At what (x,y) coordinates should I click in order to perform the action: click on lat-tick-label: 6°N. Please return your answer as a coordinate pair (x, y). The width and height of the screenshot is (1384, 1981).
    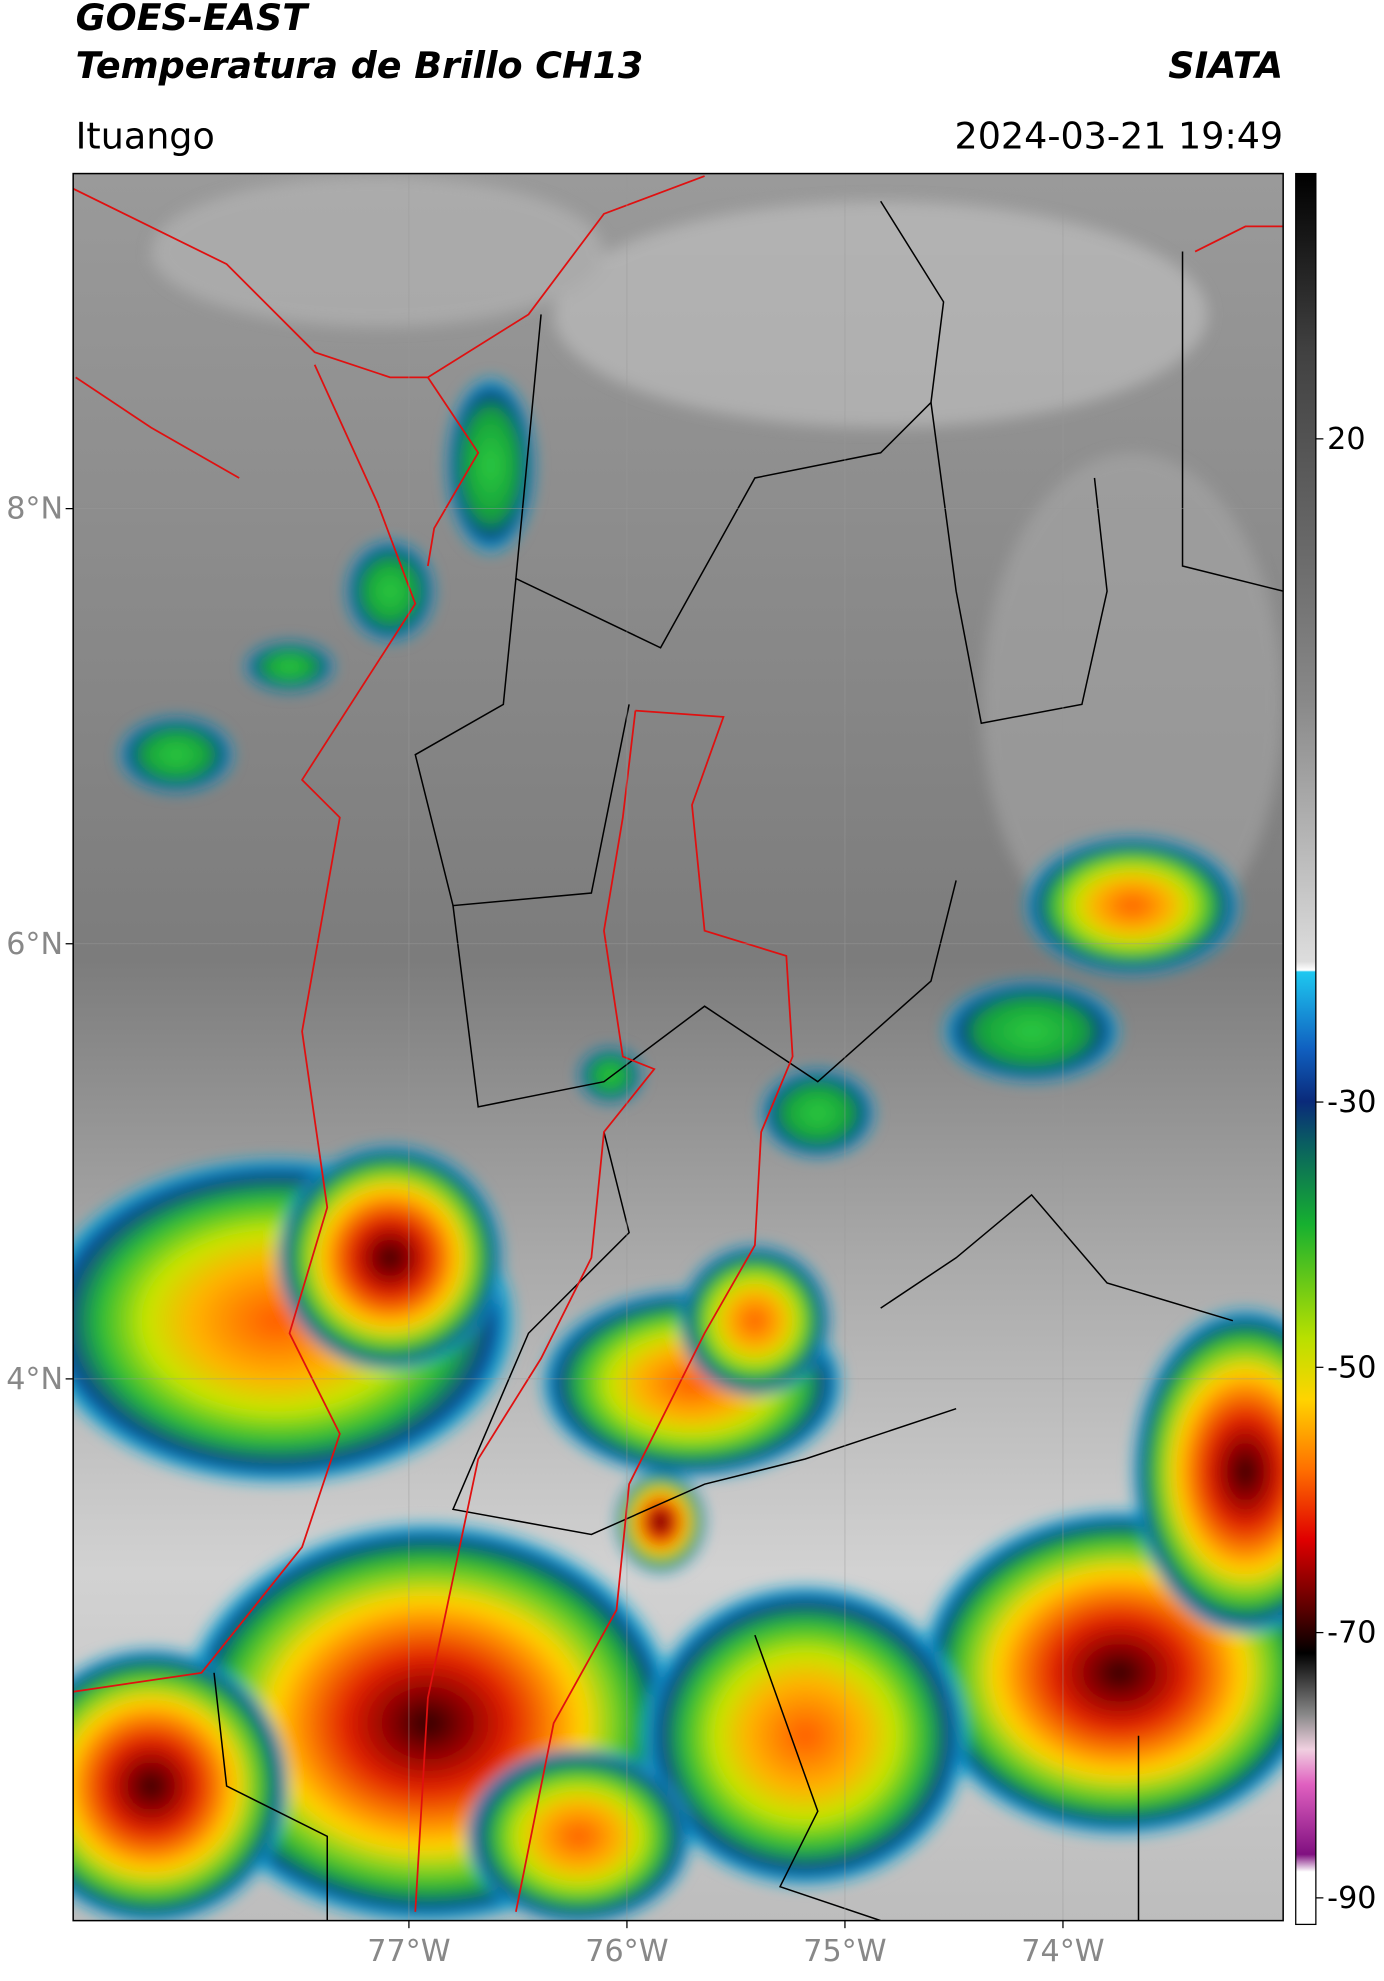
    Looking at the image, I should click on (34, 944).